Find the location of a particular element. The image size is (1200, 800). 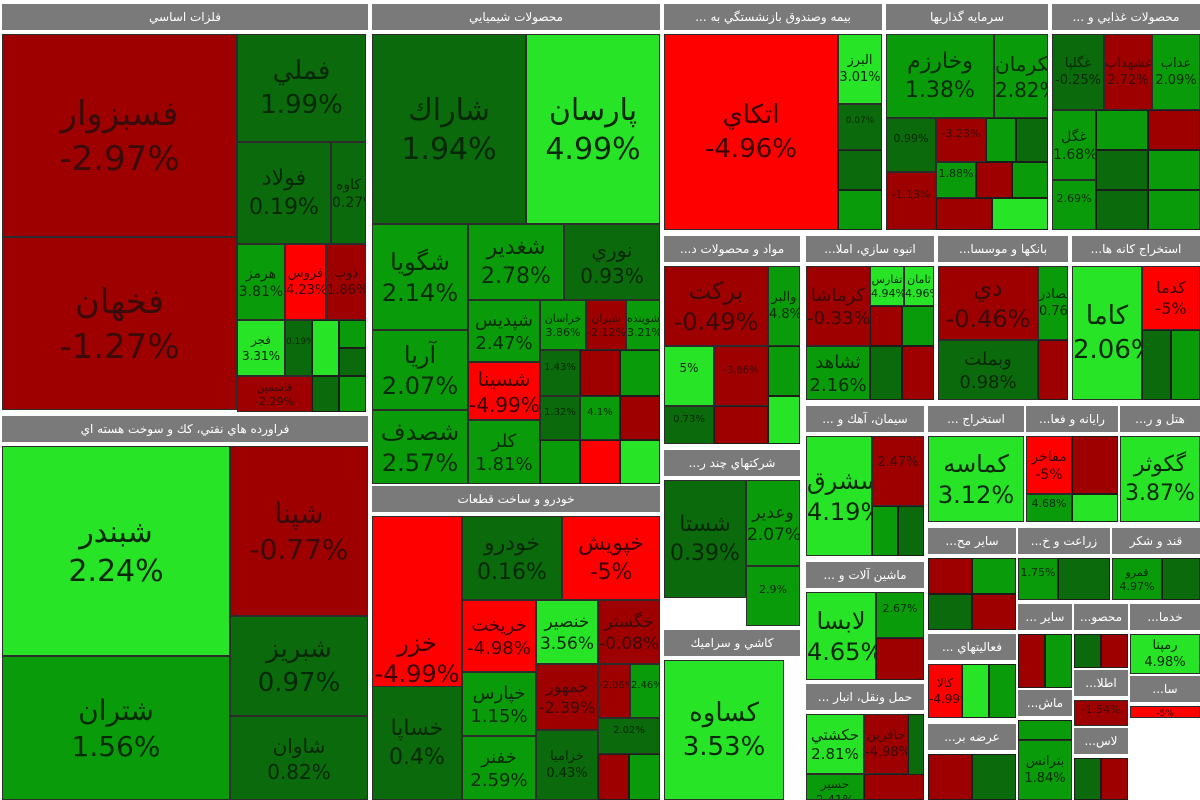

stock-tile: خزاميا 0.43% is located at coordinates (567, 765).